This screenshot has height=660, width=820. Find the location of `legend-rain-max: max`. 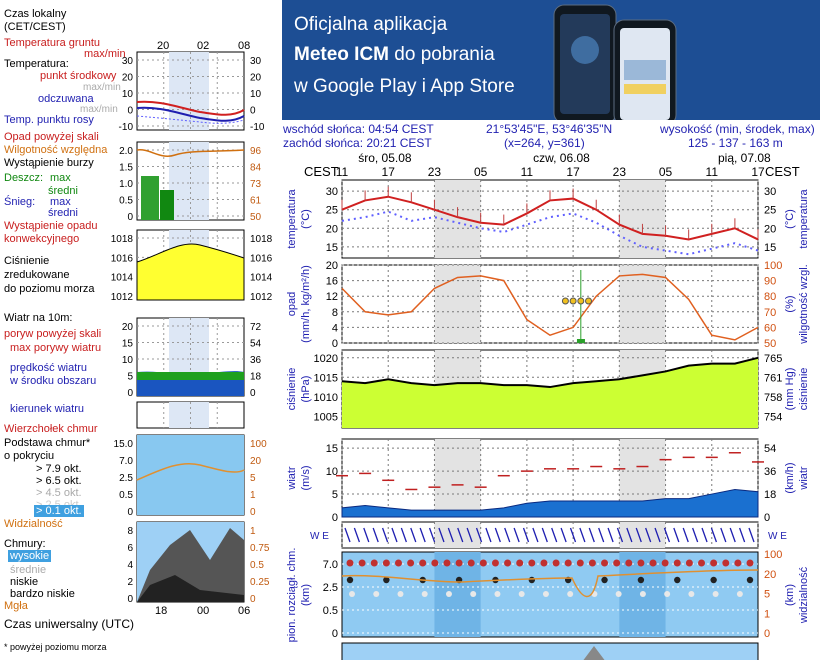

legend-rain-max: max is located at coordinates (60, 178).